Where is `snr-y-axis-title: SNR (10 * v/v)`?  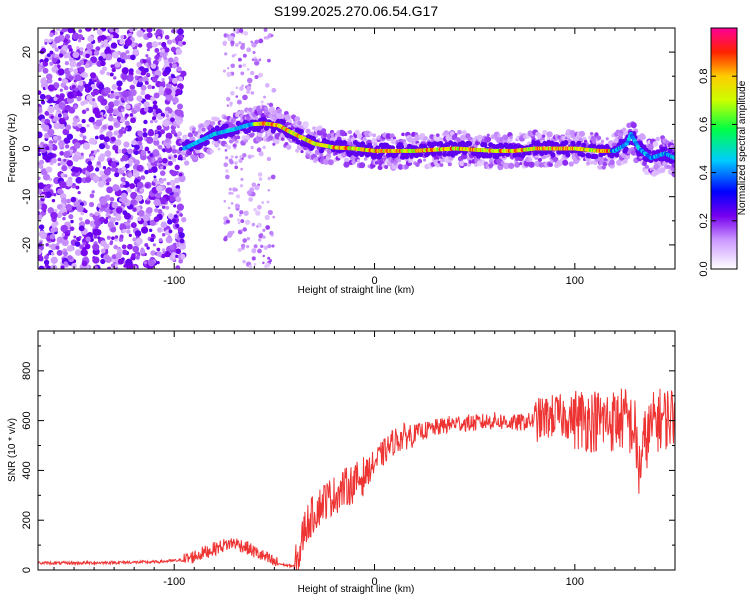 snr-y-axis-title: SNR (10 * v/v) is located at coordinates (12, 450).